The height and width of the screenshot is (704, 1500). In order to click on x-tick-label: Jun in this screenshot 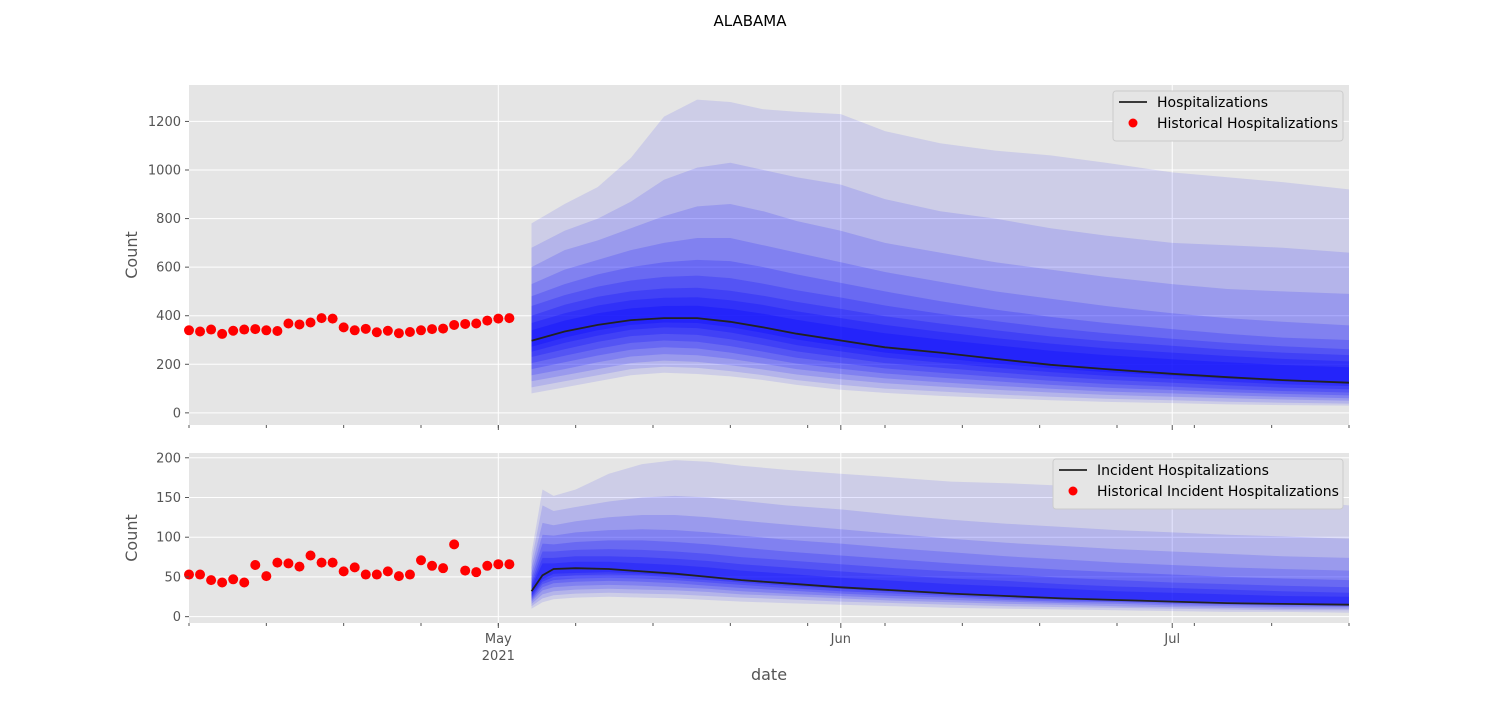, I will do `click(840, 639)`.